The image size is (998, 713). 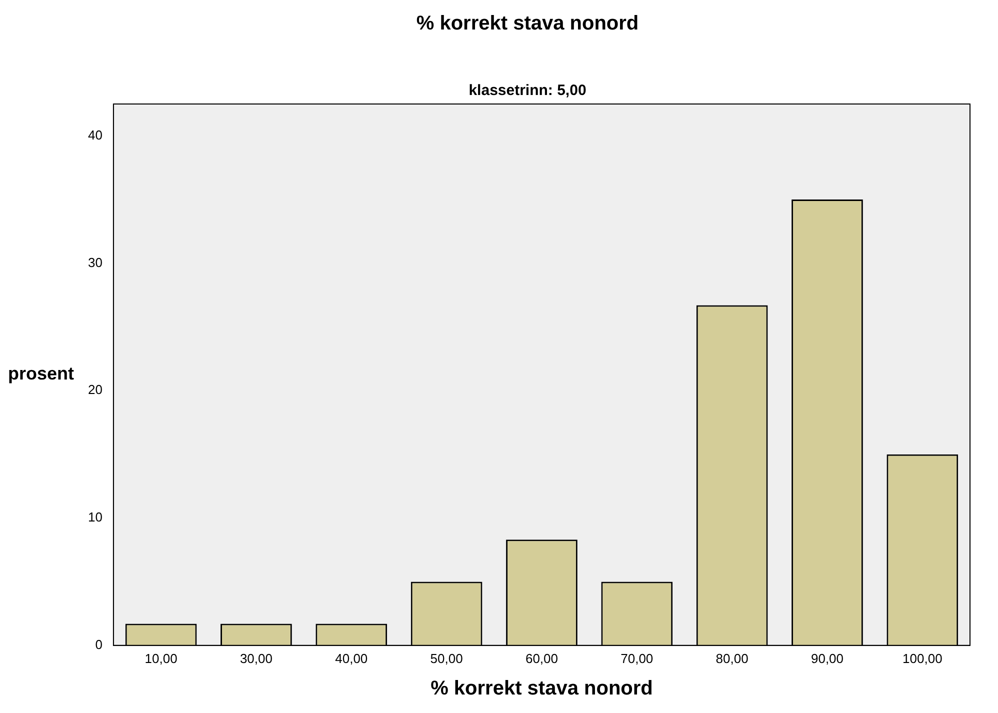 What do you see at coordinates (732, 658) in the screenshot?
I see `x-tick-label: 80,00` at bounding box center [732, 658].